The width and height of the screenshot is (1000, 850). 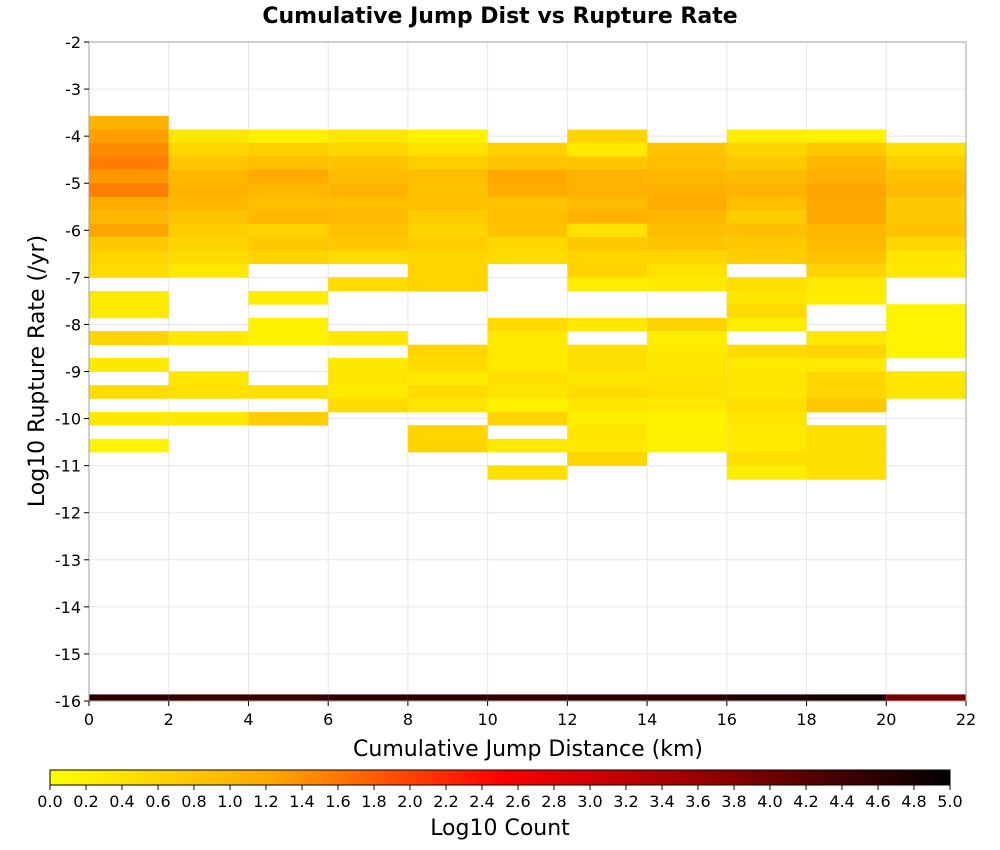 I want to click on y-tick-label: -6, so click(x=73, y=230).